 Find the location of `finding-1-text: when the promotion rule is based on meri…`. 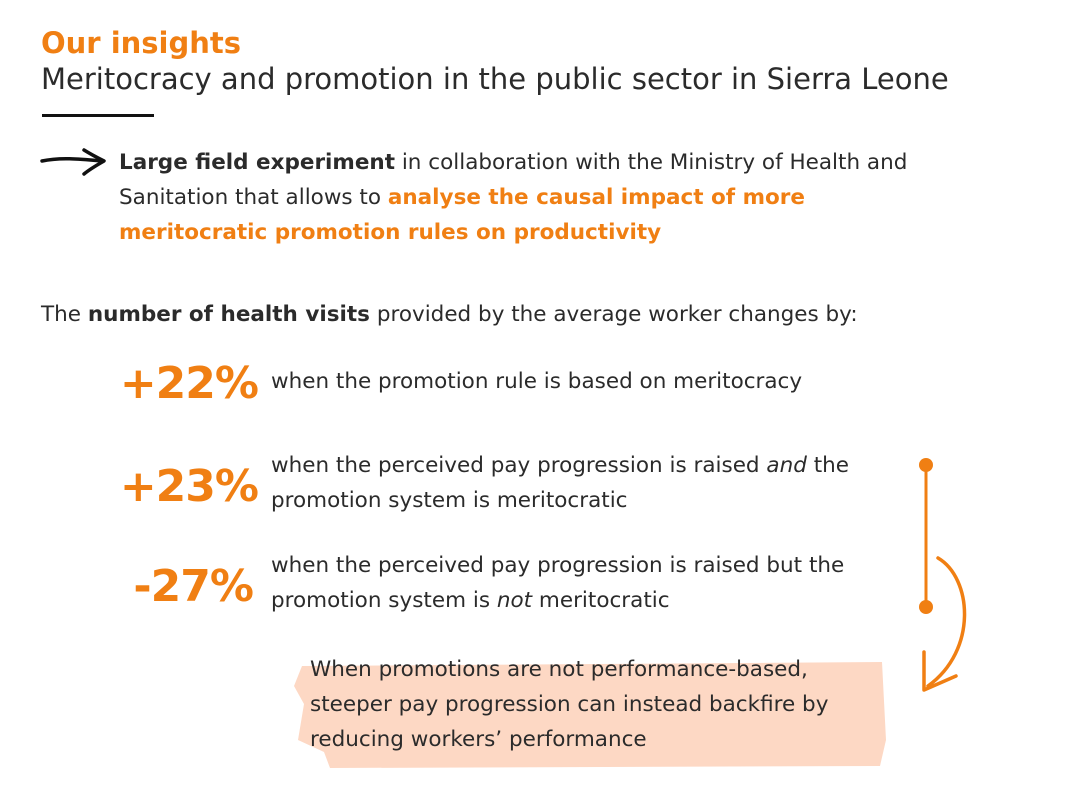

finding-1-text: when the promotion rule is based on meri… is located at coordinates (537, 381).